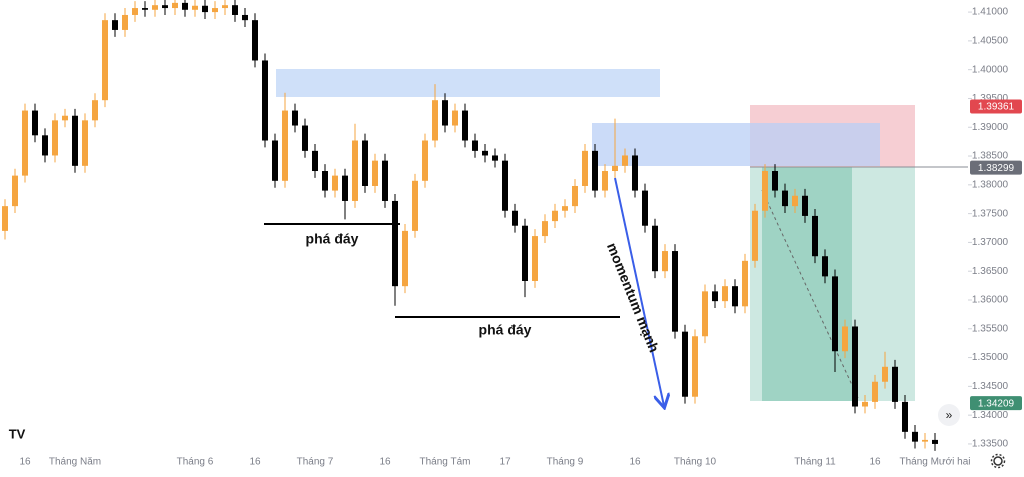  I want to click on y-tick-label: 1.38000, so click(990, 184).